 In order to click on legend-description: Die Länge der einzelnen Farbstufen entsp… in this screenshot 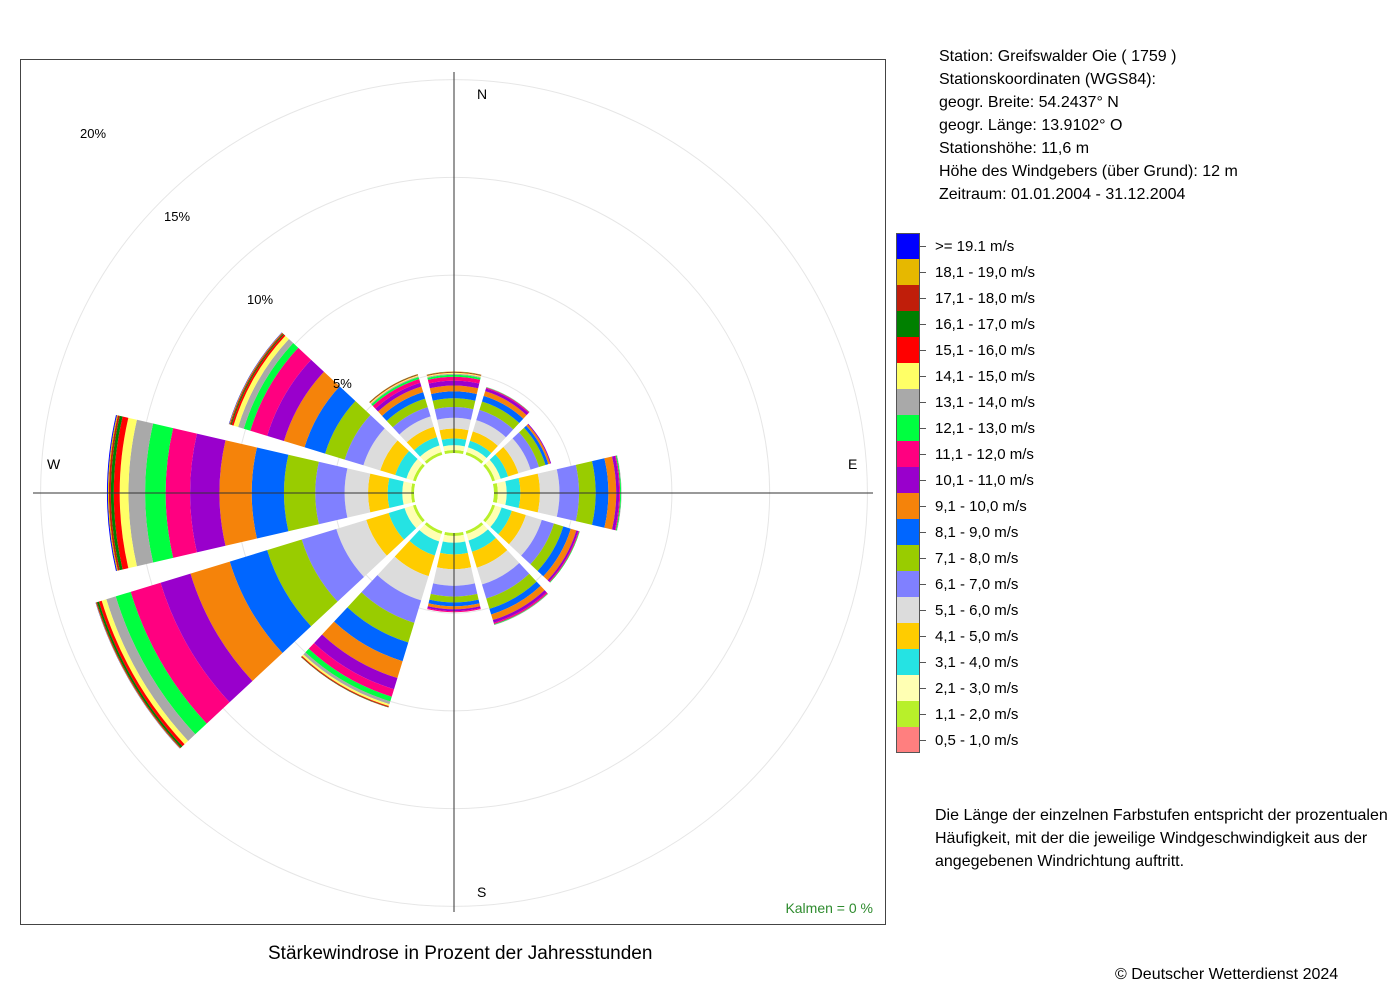, I will do `click(1165, 838)`.